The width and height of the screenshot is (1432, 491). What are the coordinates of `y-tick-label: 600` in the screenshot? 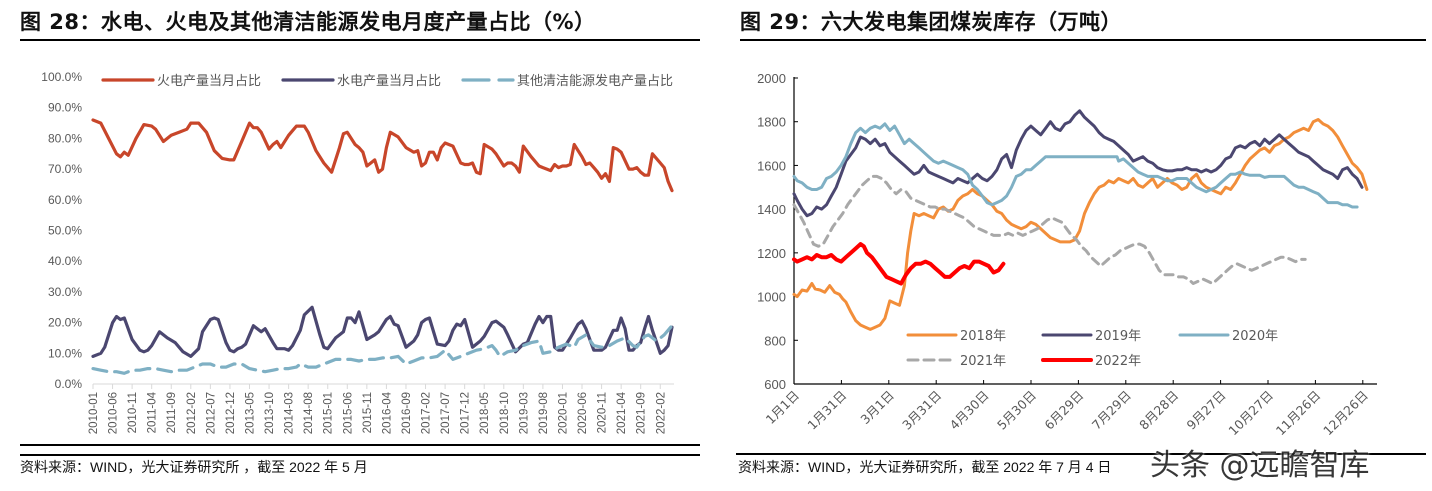 It's located at (775, 384).